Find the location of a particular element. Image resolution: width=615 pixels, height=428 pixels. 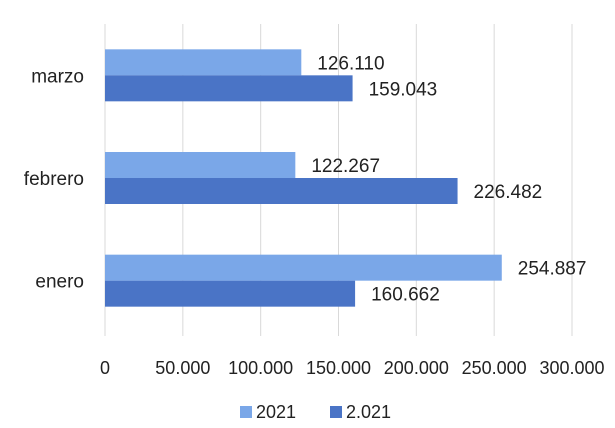

data-label-marzo-2021: 126.110 is located at coordinates (350, 63).